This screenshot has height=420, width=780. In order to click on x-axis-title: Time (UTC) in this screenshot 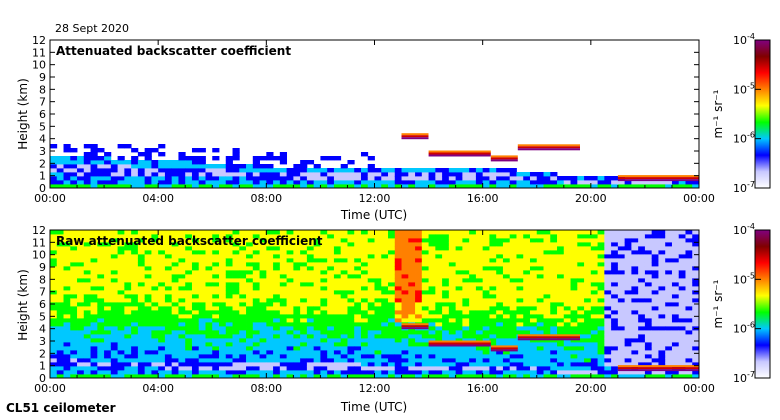, I will do `click(373, 215)`.